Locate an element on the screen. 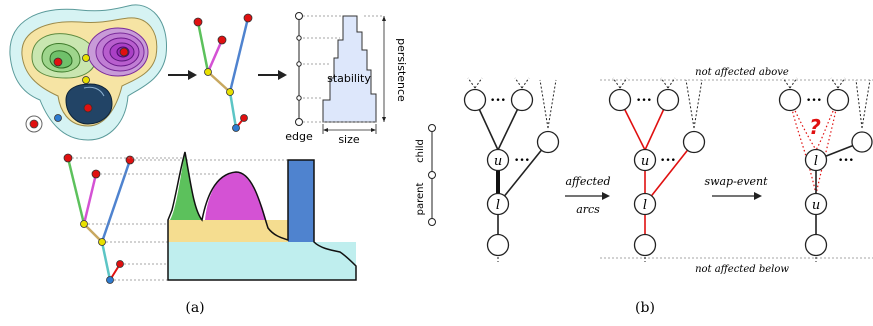 This screenshot has height=326, width=873. stability-diagram is located at coordinates (340, 73).